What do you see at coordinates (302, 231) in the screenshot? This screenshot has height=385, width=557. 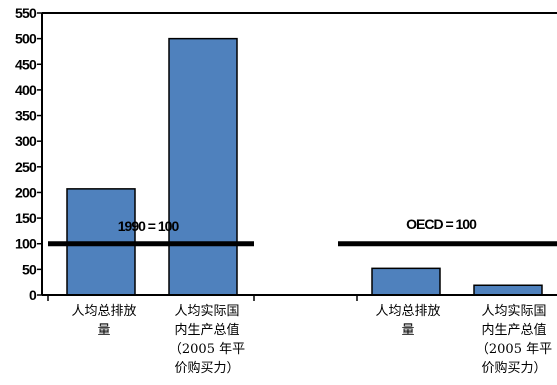 I see `reference-lines: 1990 = 100 OECD = 100` at bounding box center [302, 231].